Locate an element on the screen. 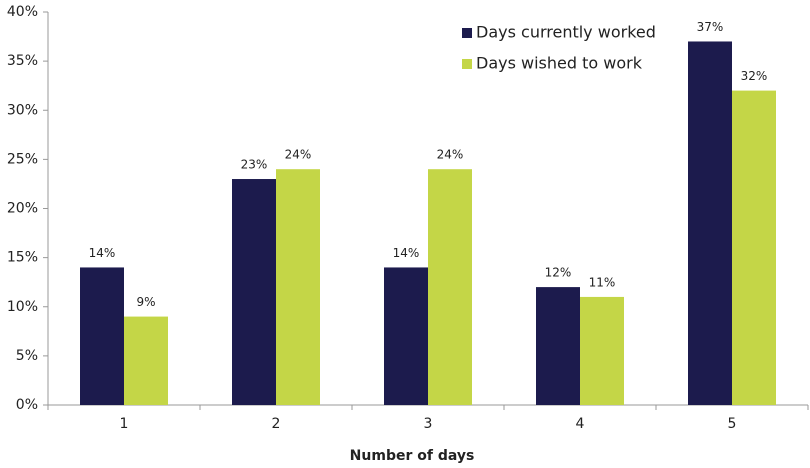 This screenshot has height=468, width=810. y-tick-label: 0% is located at coordinates (27, 405).